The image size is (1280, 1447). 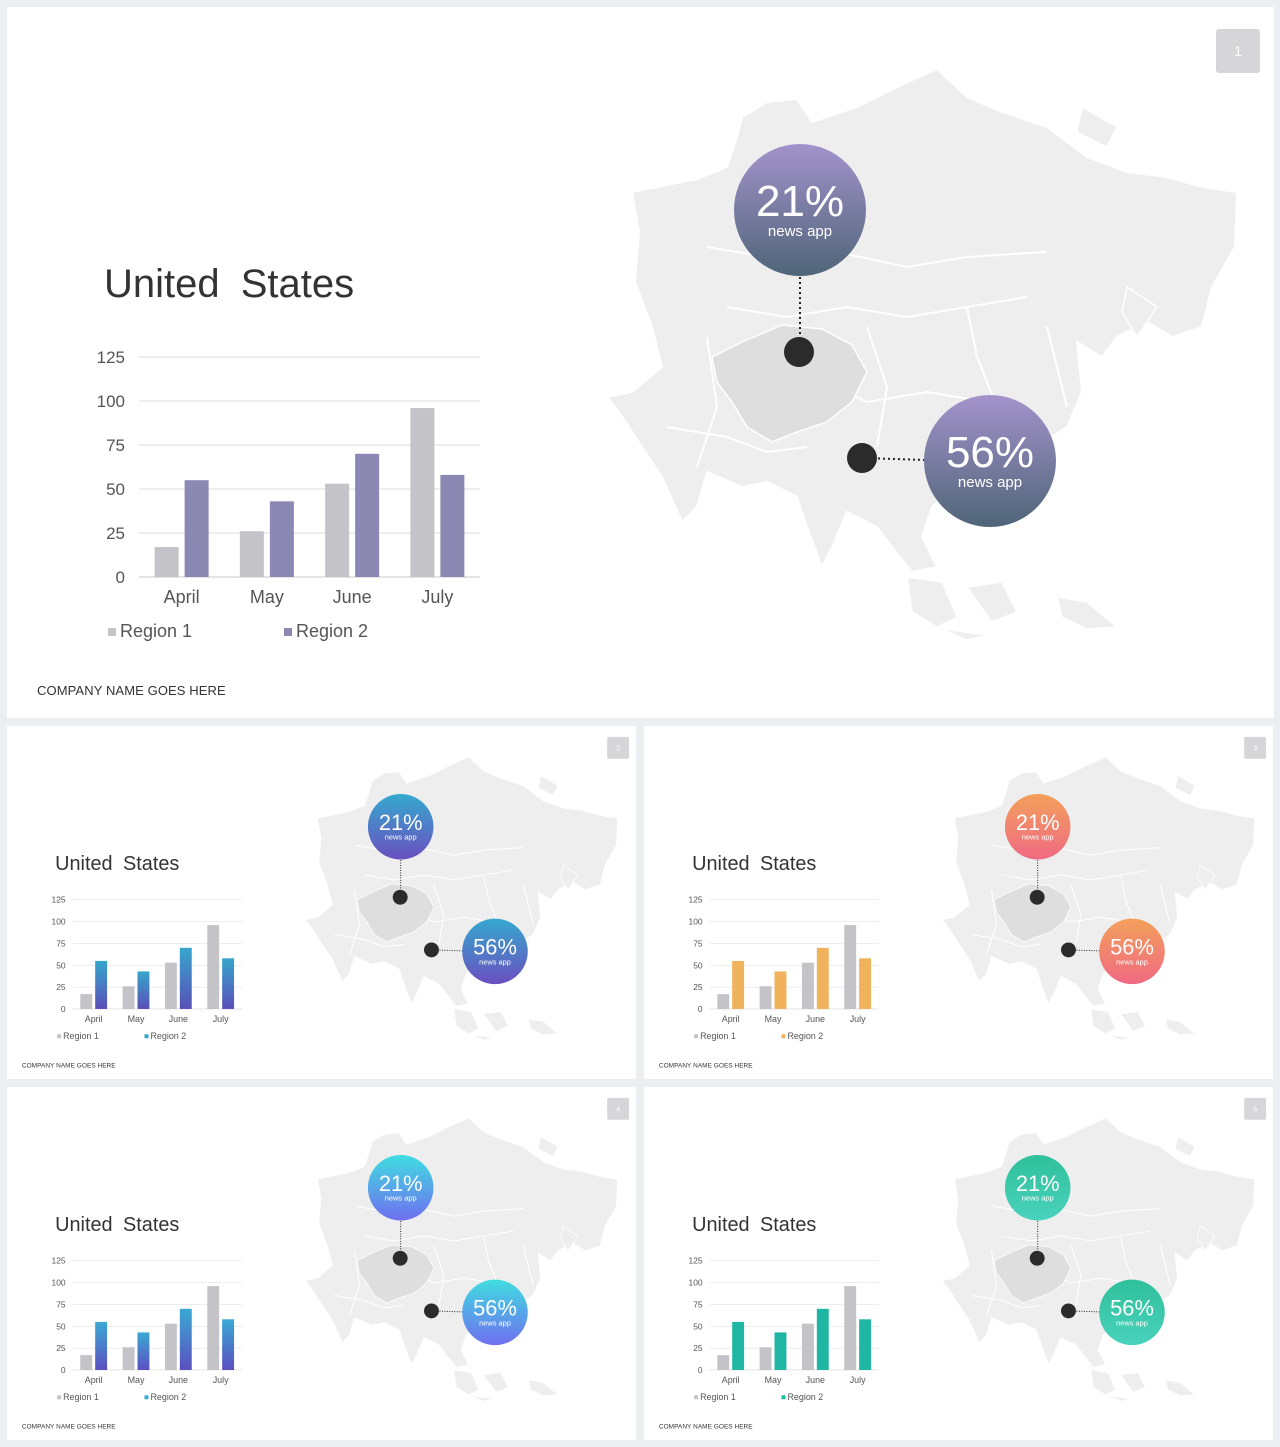 What do you see at coordinates (395, 913) in the screenshot?
I see `map-highlight-region` at bounding box center [395, 913].